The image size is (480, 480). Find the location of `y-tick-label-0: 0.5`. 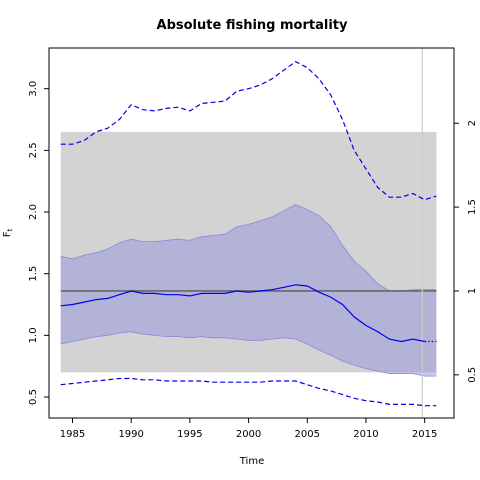

y-tick-label-0: 0.5 is located at coordinates (33, 397).